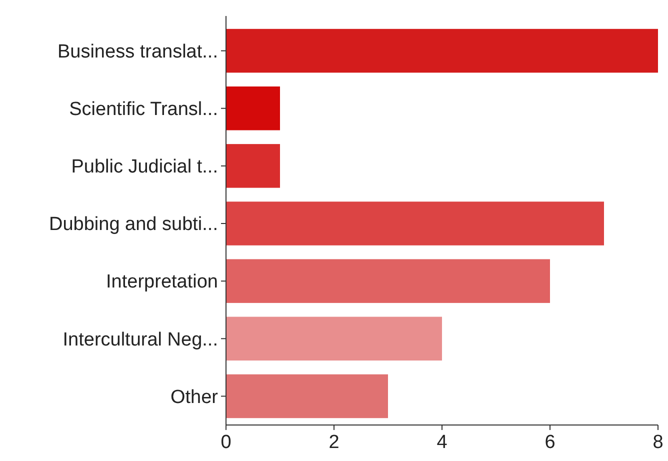 The image size is (668, 461). I want to click on x-tick-label: 8, so click(658, 442).